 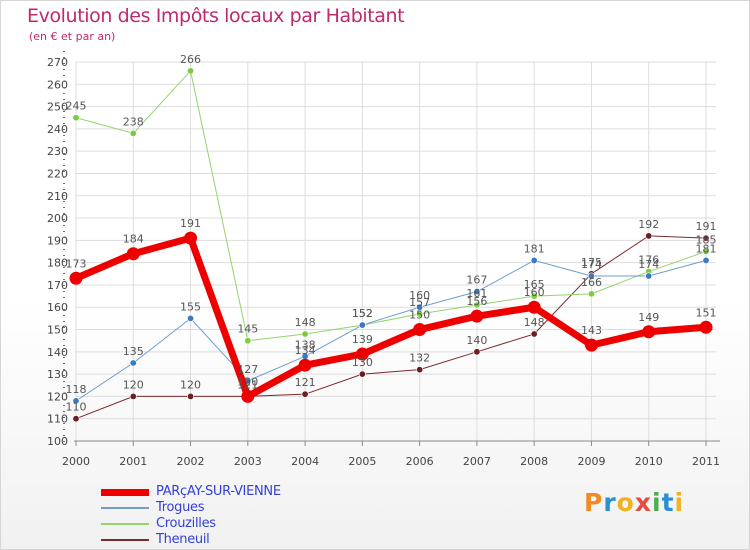 I want to click on data-label: 238, so click(x=133, y=121).